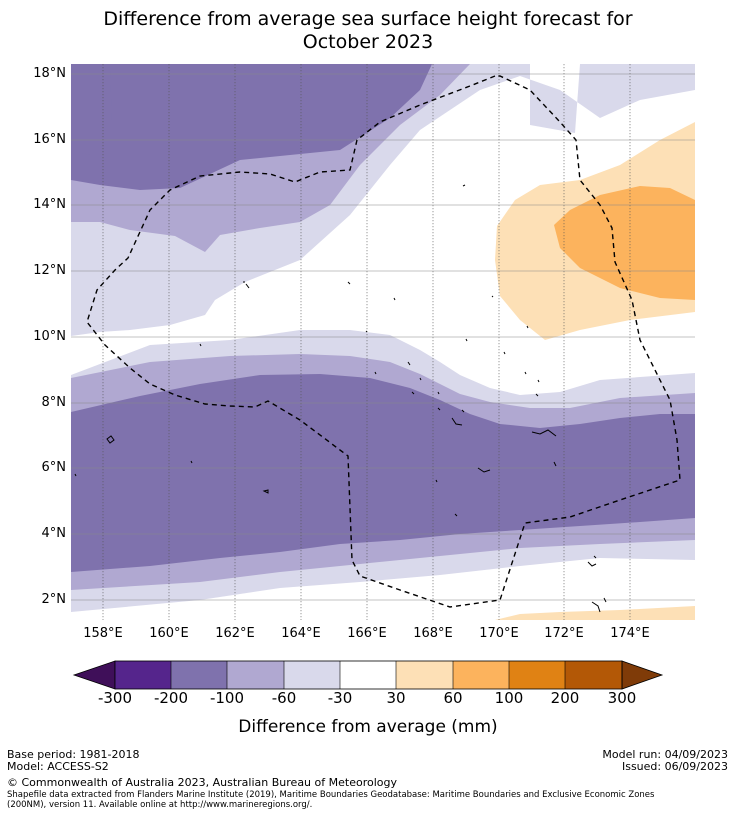 The height and width of the screenshot is (816, 736). Describe the element at coordinates (49, 139) in the screenshot. I see `lat-label-16: 16°N` at that location.